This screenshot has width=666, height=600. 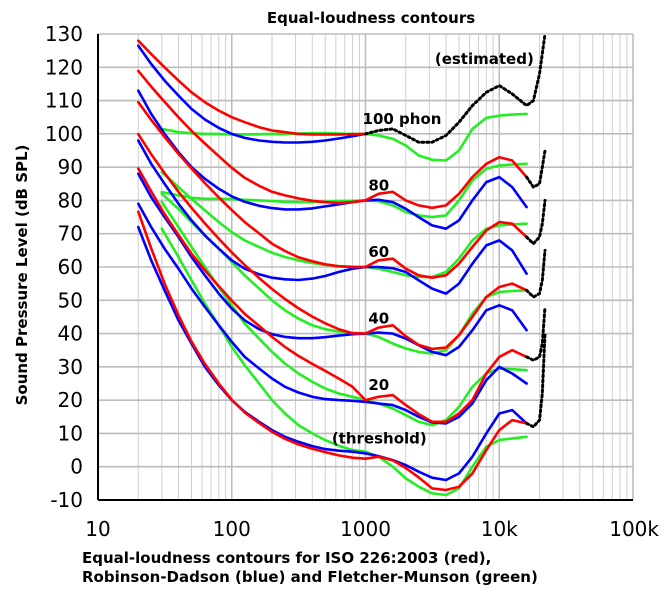 I want to click on y-tick-label: -10, so click(x=66, y=500).